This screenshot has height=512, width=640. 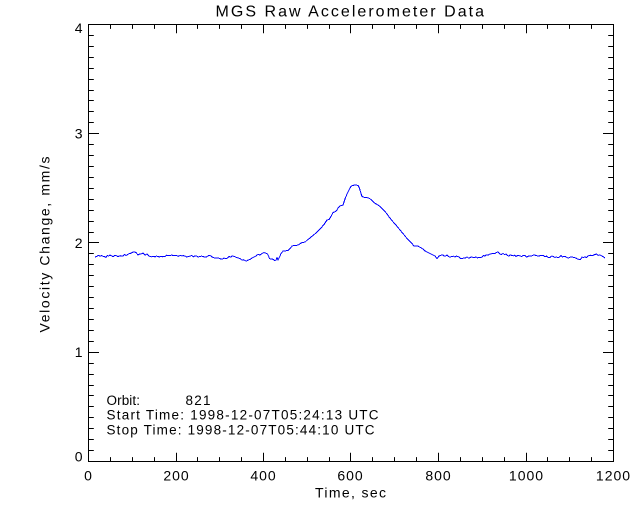 I want to click on svg-text: 1, so click(x=79, y=352).